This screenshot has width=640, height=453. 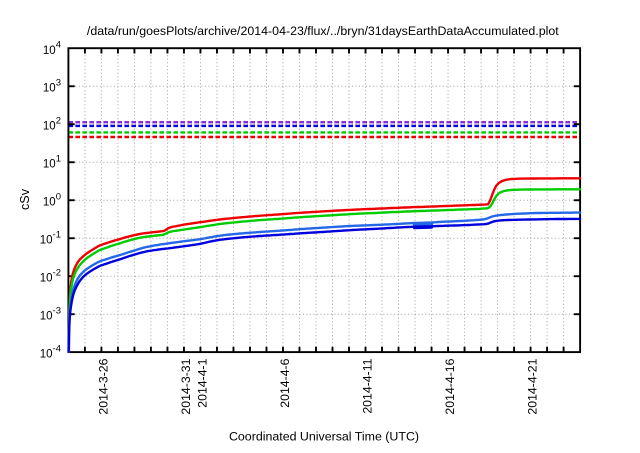 I want to click on svg-text: 2014-3-31, so click(x=186, y=386).